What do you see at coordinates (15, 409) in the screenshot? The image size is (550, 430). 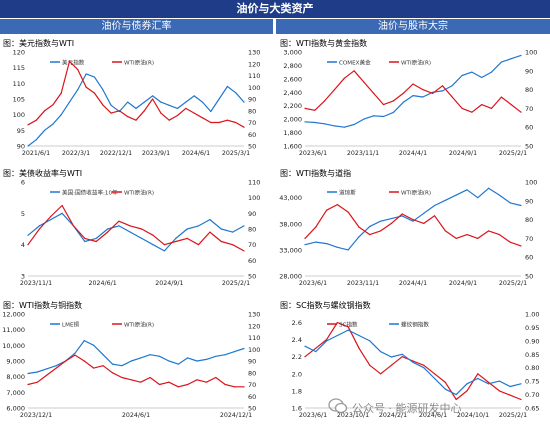 I see `y-left-tick-label: 6,000` at bounding box center [15, 409].